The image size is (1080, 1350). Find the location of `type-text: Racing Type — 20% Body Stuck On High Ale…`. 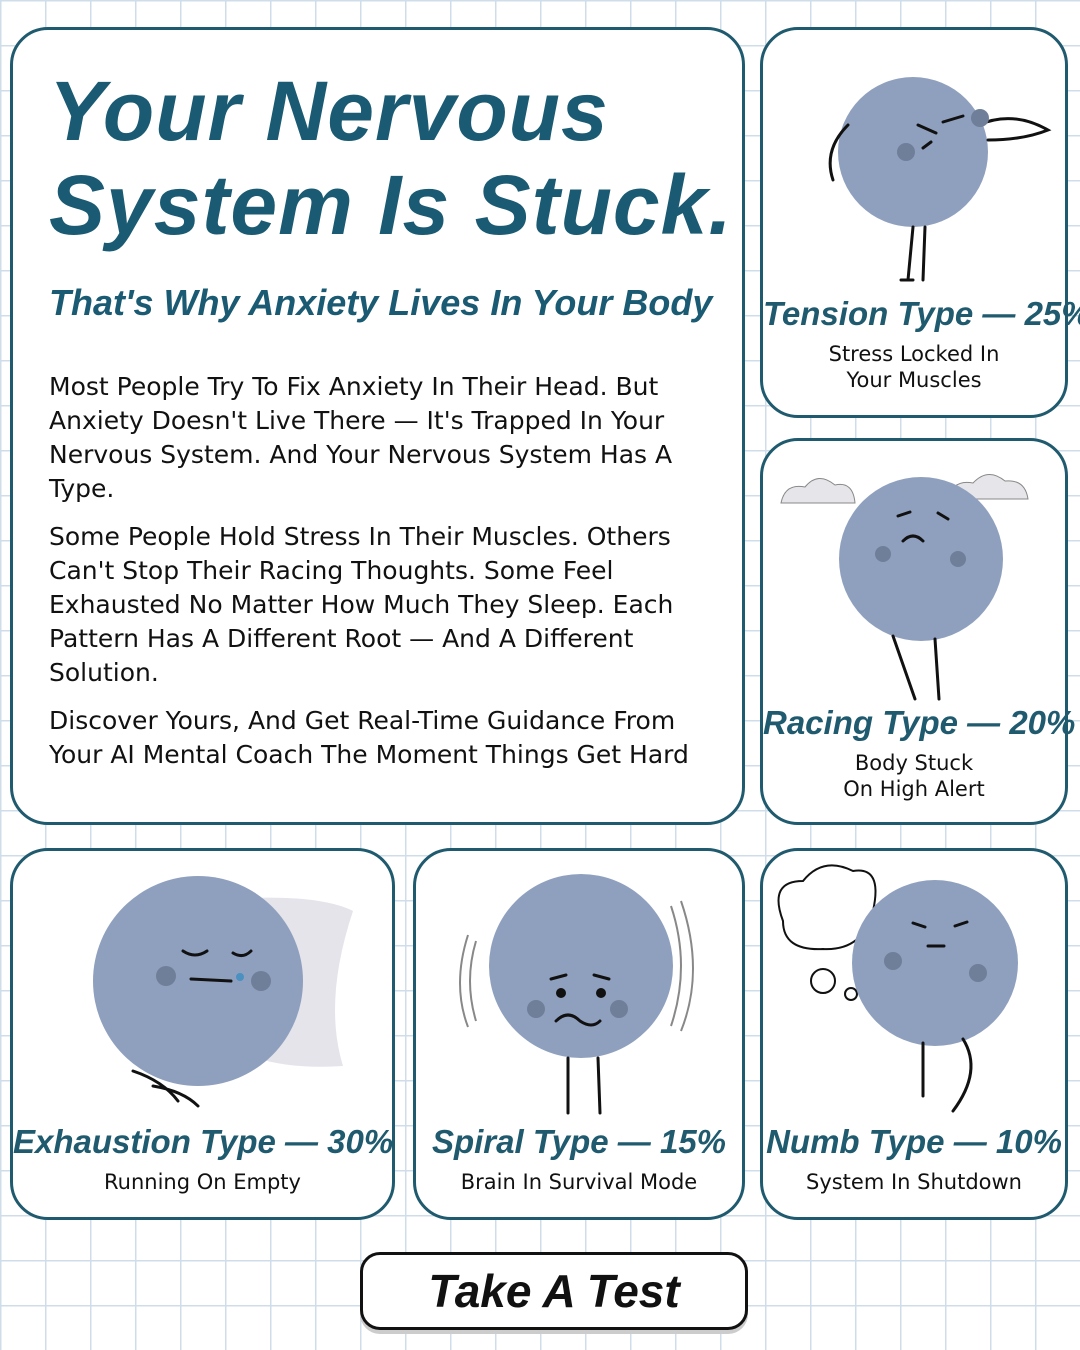

type-text: Racing Type — 20% Body Stuck On High Ale… is located at coordinates (919, 753).